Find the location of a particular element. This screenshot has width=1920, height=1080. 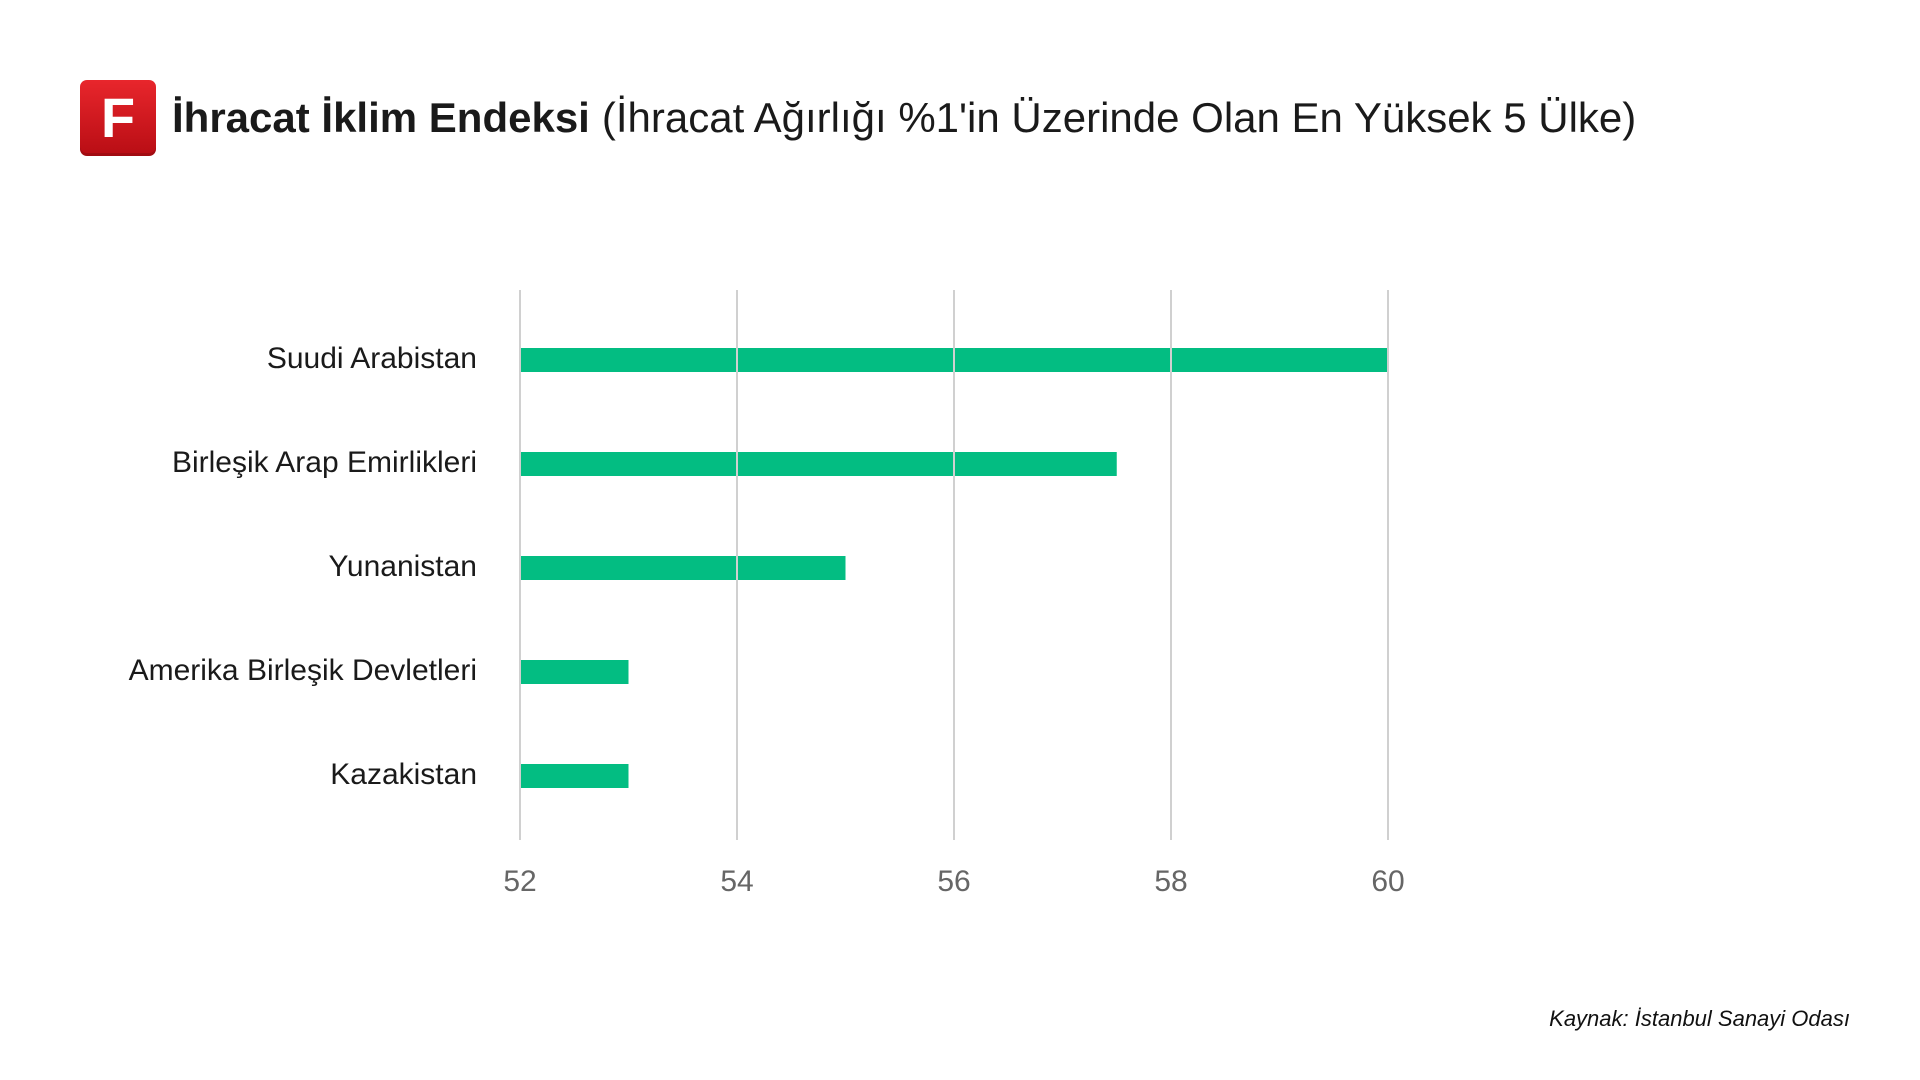

x-tick-label: 56 is located at coordinates (953, 881).